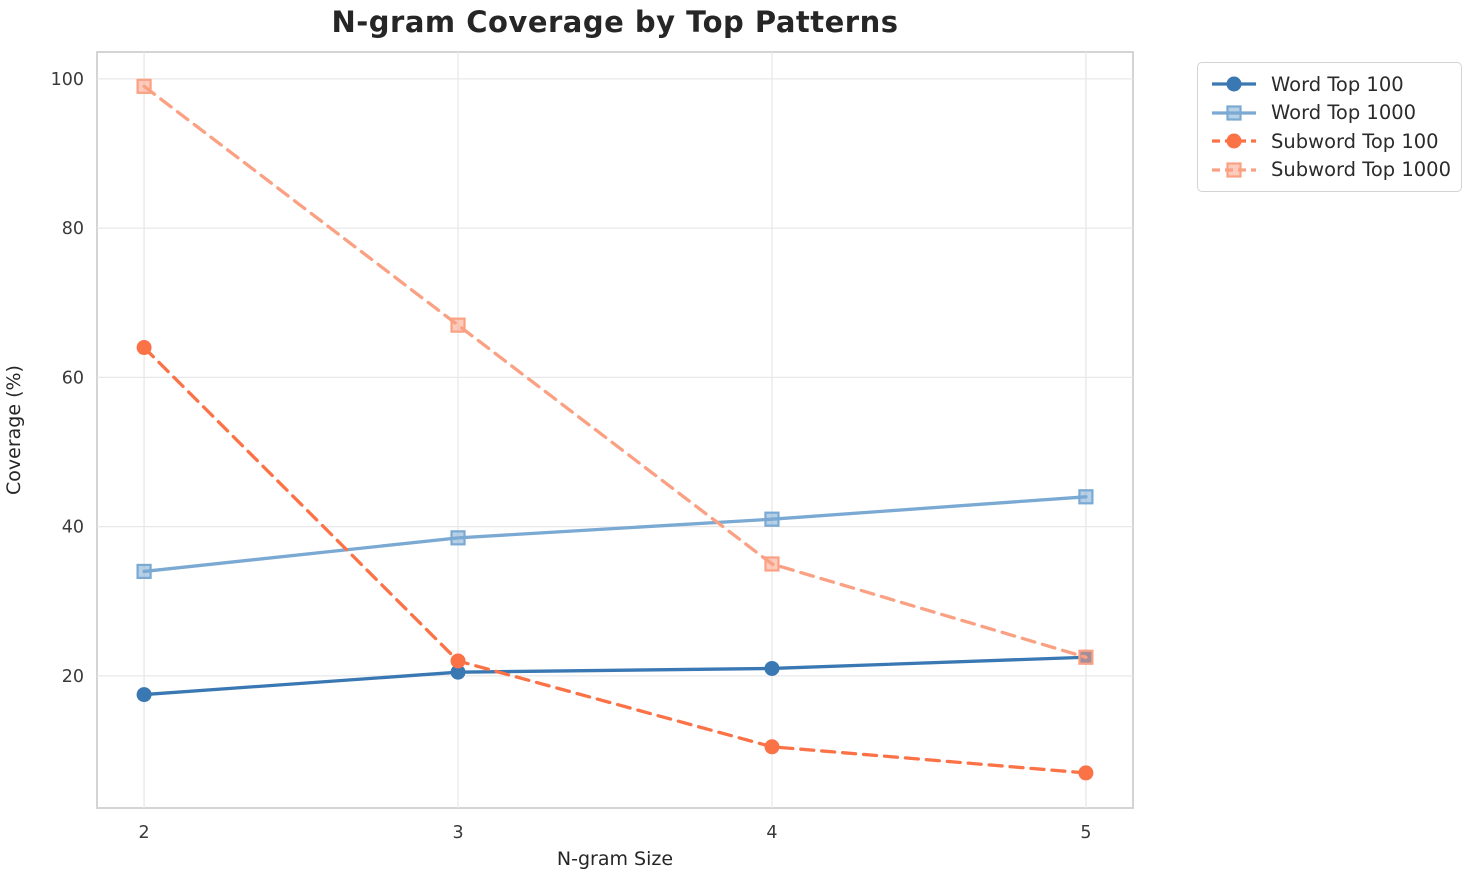 The width and height of the screenshot is (1478, 885). I want to click on y-tick-label: 100, so click(67, 80).